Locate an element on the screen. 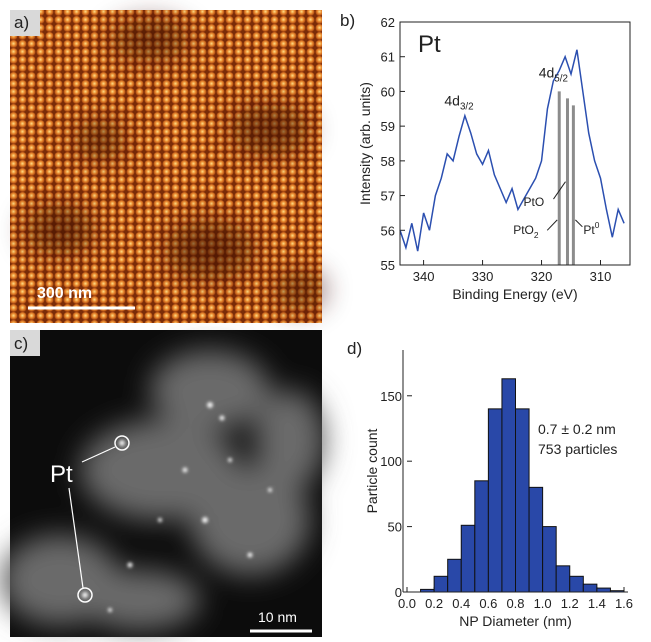 This screenshot has width=651, height=642. y-tick-label: 50 is located at coordinates (395, 527).